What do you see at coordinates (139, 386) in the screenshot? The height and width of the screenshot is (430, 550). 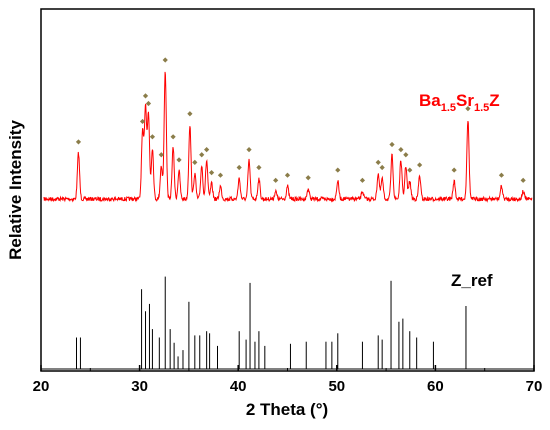 I see `x-tick-label: 30` at bounding box center [139, 386].